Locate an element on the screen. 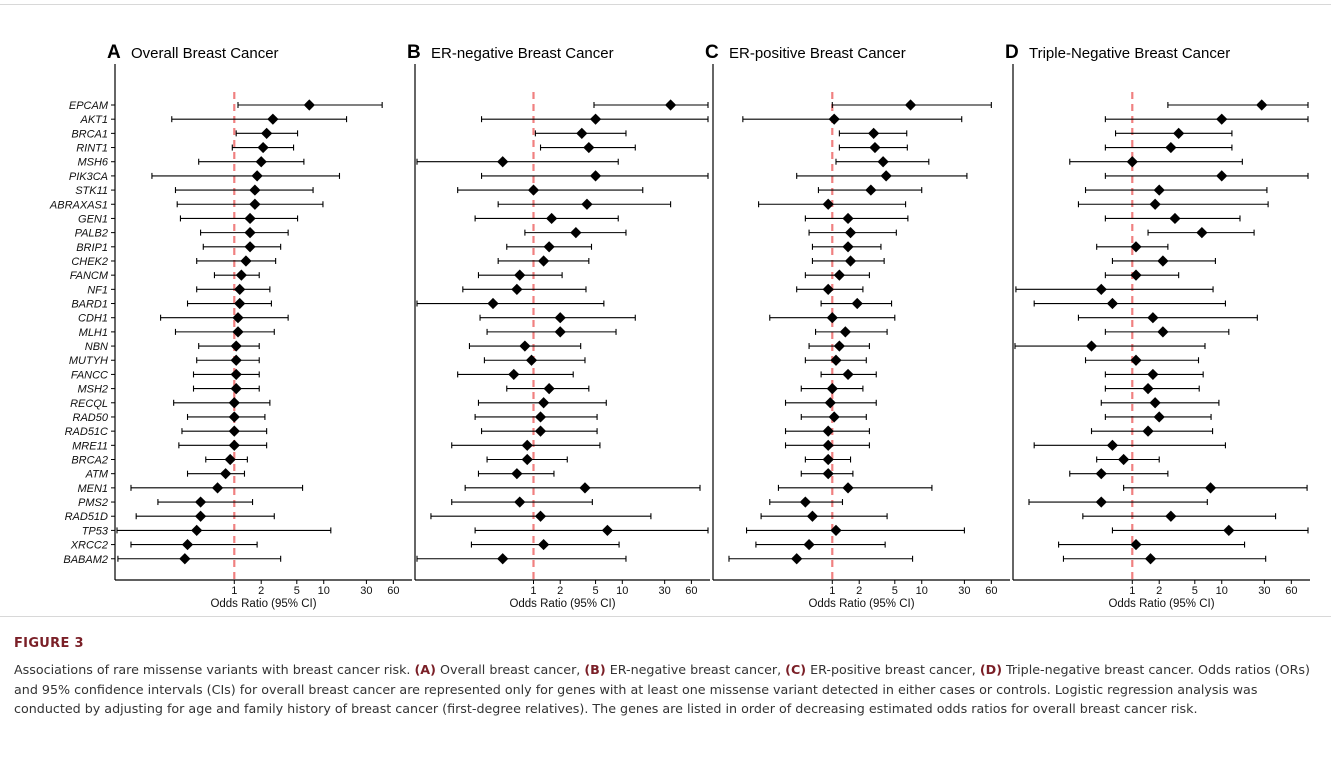  panel-letter: C is located at coordinates (712, 52).